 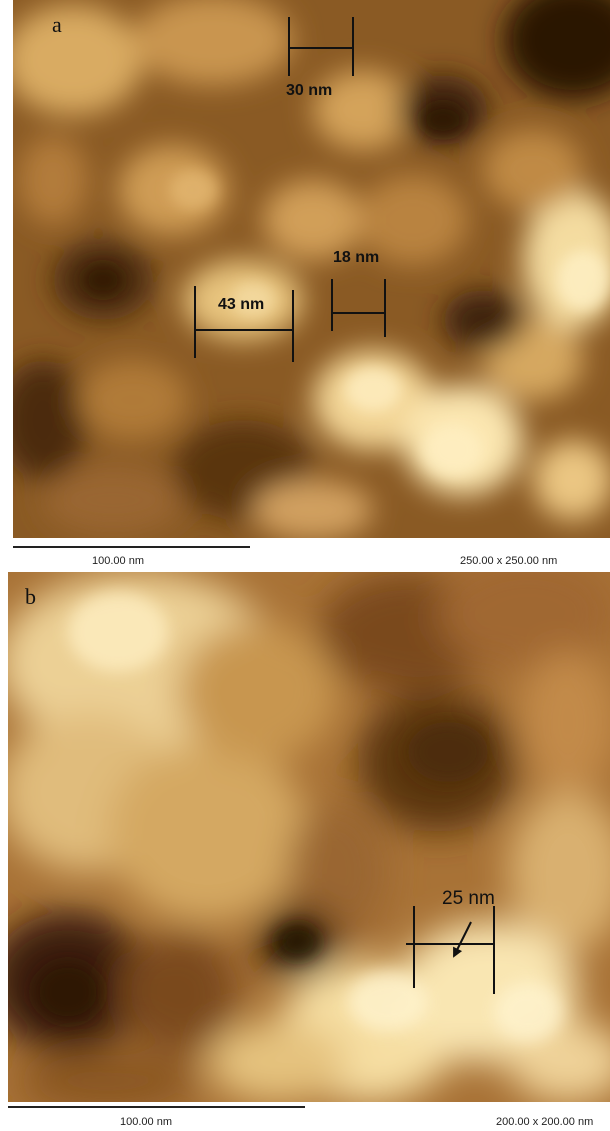 I want to click on scale-bar-label-a: 100.00 nm, so click(x=118, y=561).